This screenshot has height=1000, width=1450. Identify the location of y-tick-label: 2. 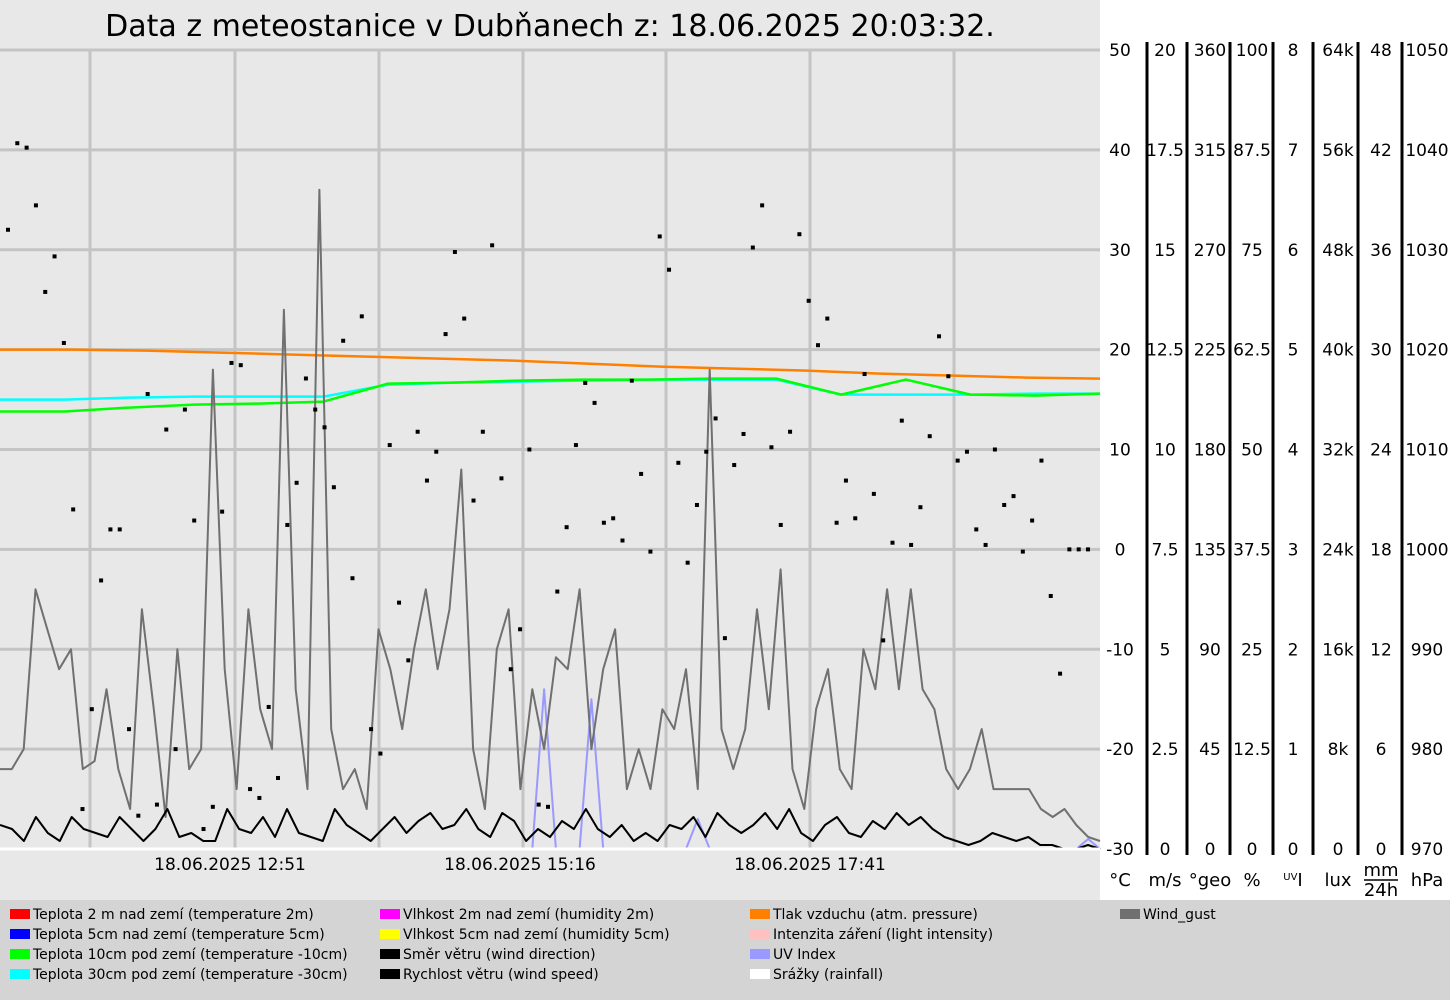
(1293, 650).